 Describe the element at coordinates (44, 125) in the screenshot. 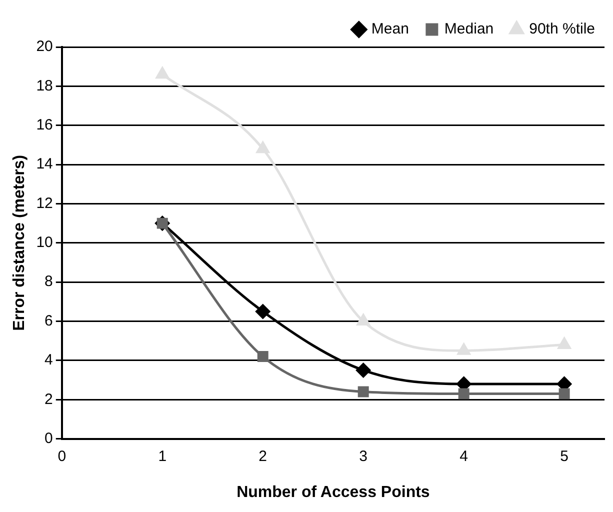

I see `y-tick-label: 16` at that location.